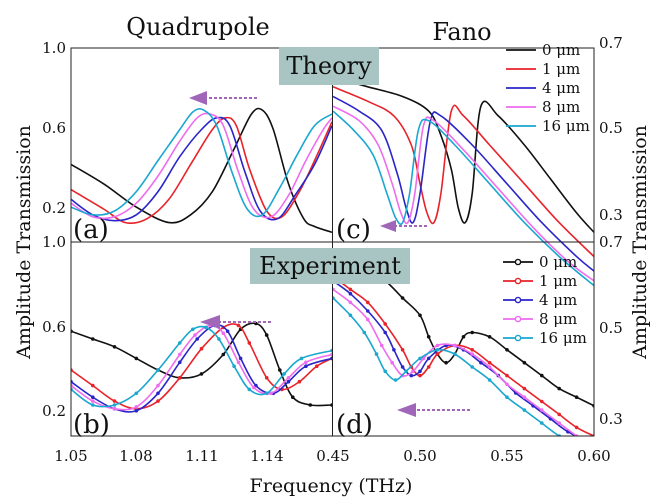  Describe the element at coordinates (223, 98) in the screenshot. I see `shift-arrow-a` at that location.